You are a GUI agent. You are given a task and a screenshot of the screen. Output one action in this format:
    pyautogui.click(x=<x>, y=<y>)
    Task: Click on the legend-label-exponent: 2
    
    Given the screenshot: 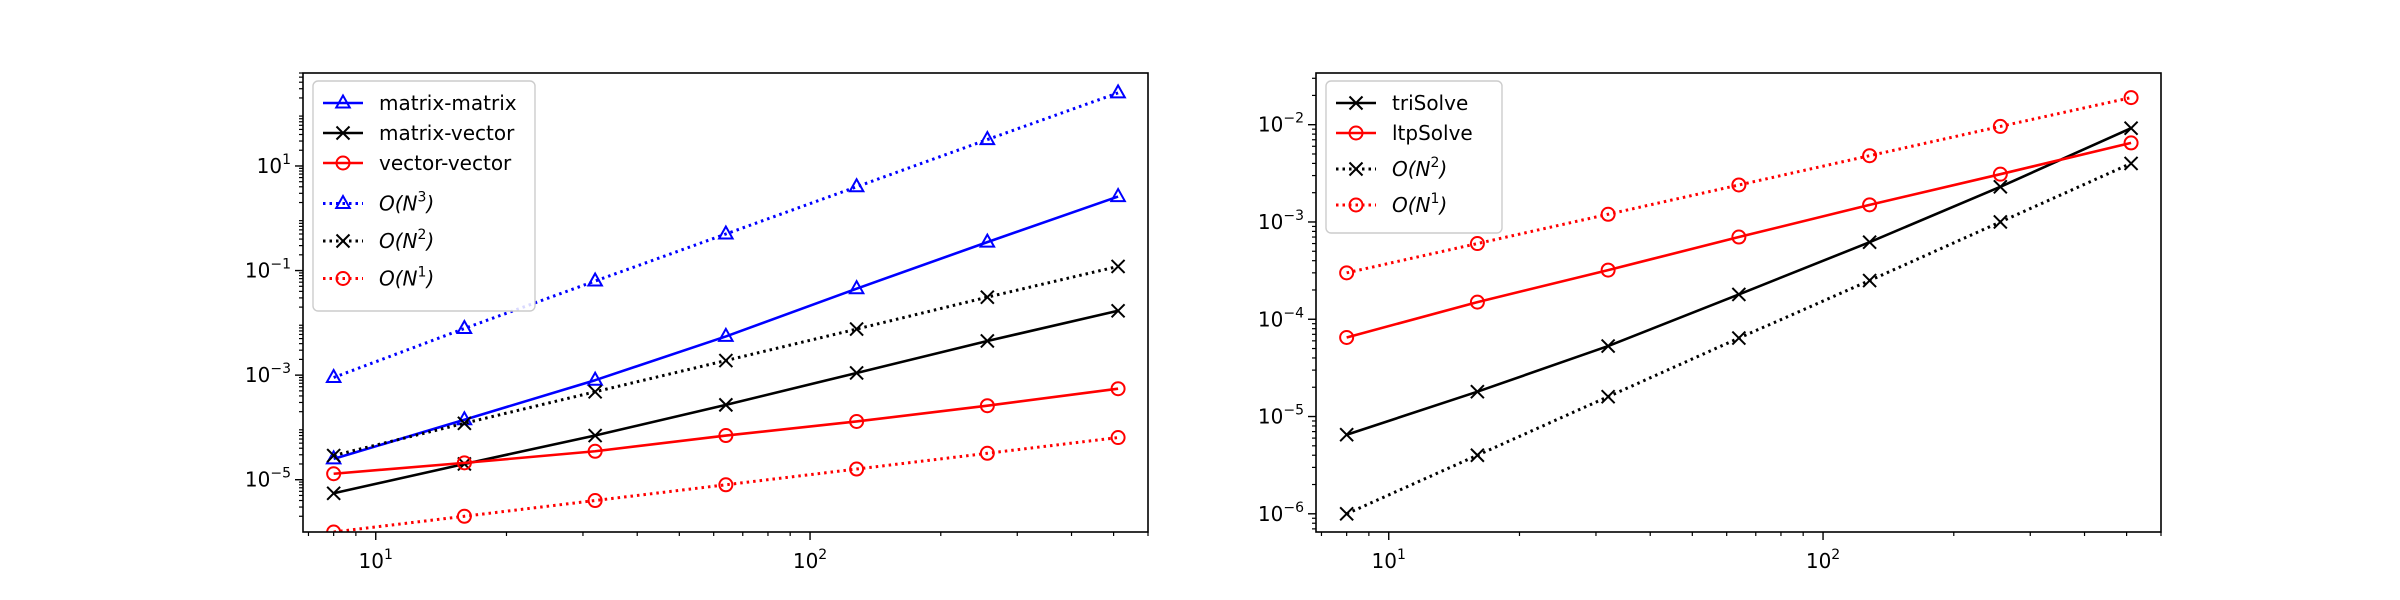 What is the action you would take?
    pyautogui.click(x=422, y=235)
    